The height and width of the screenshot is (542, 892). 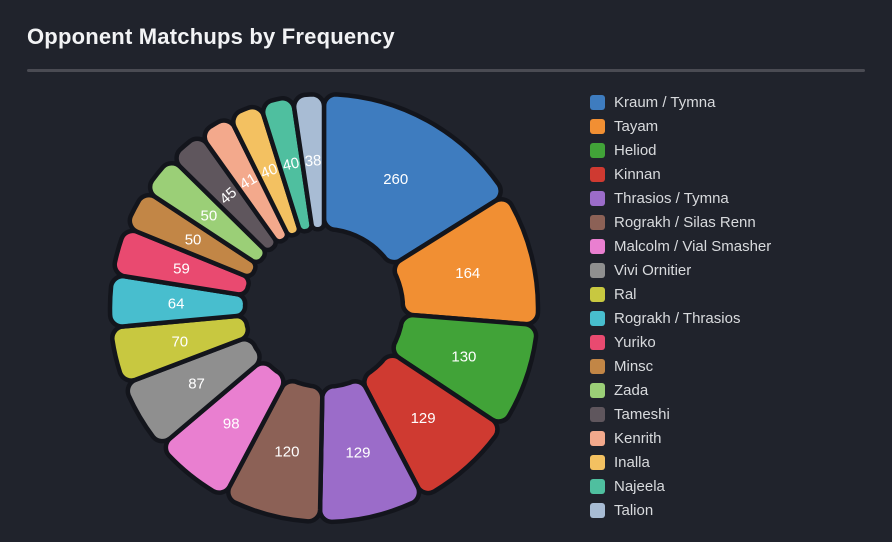 What do you see at coordinates (313, 161) in the screenshot?
I see `slice-value-label: 38` at bounding box center [313, 161].